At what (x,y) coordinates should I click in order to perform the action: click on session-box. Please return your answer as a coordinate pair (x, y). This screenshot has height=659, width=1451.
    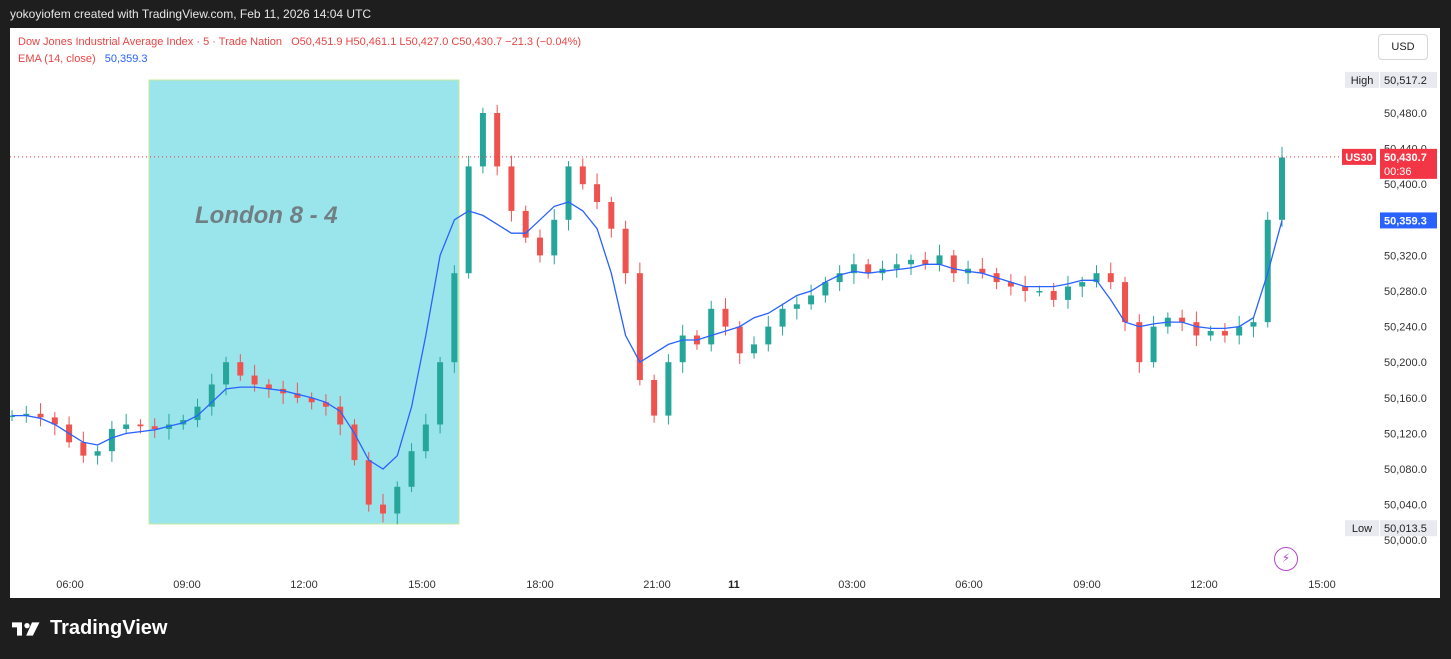
    Looking at the image, I should click on (304, 302).